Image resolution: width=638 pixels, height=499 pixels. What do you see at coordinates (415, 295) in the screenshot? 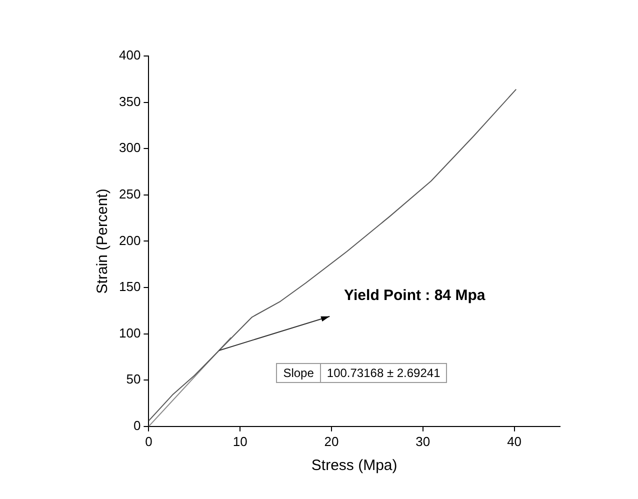
I see `annotation: Yield Point : 84 Mpa` at bounding box center [415, 295].